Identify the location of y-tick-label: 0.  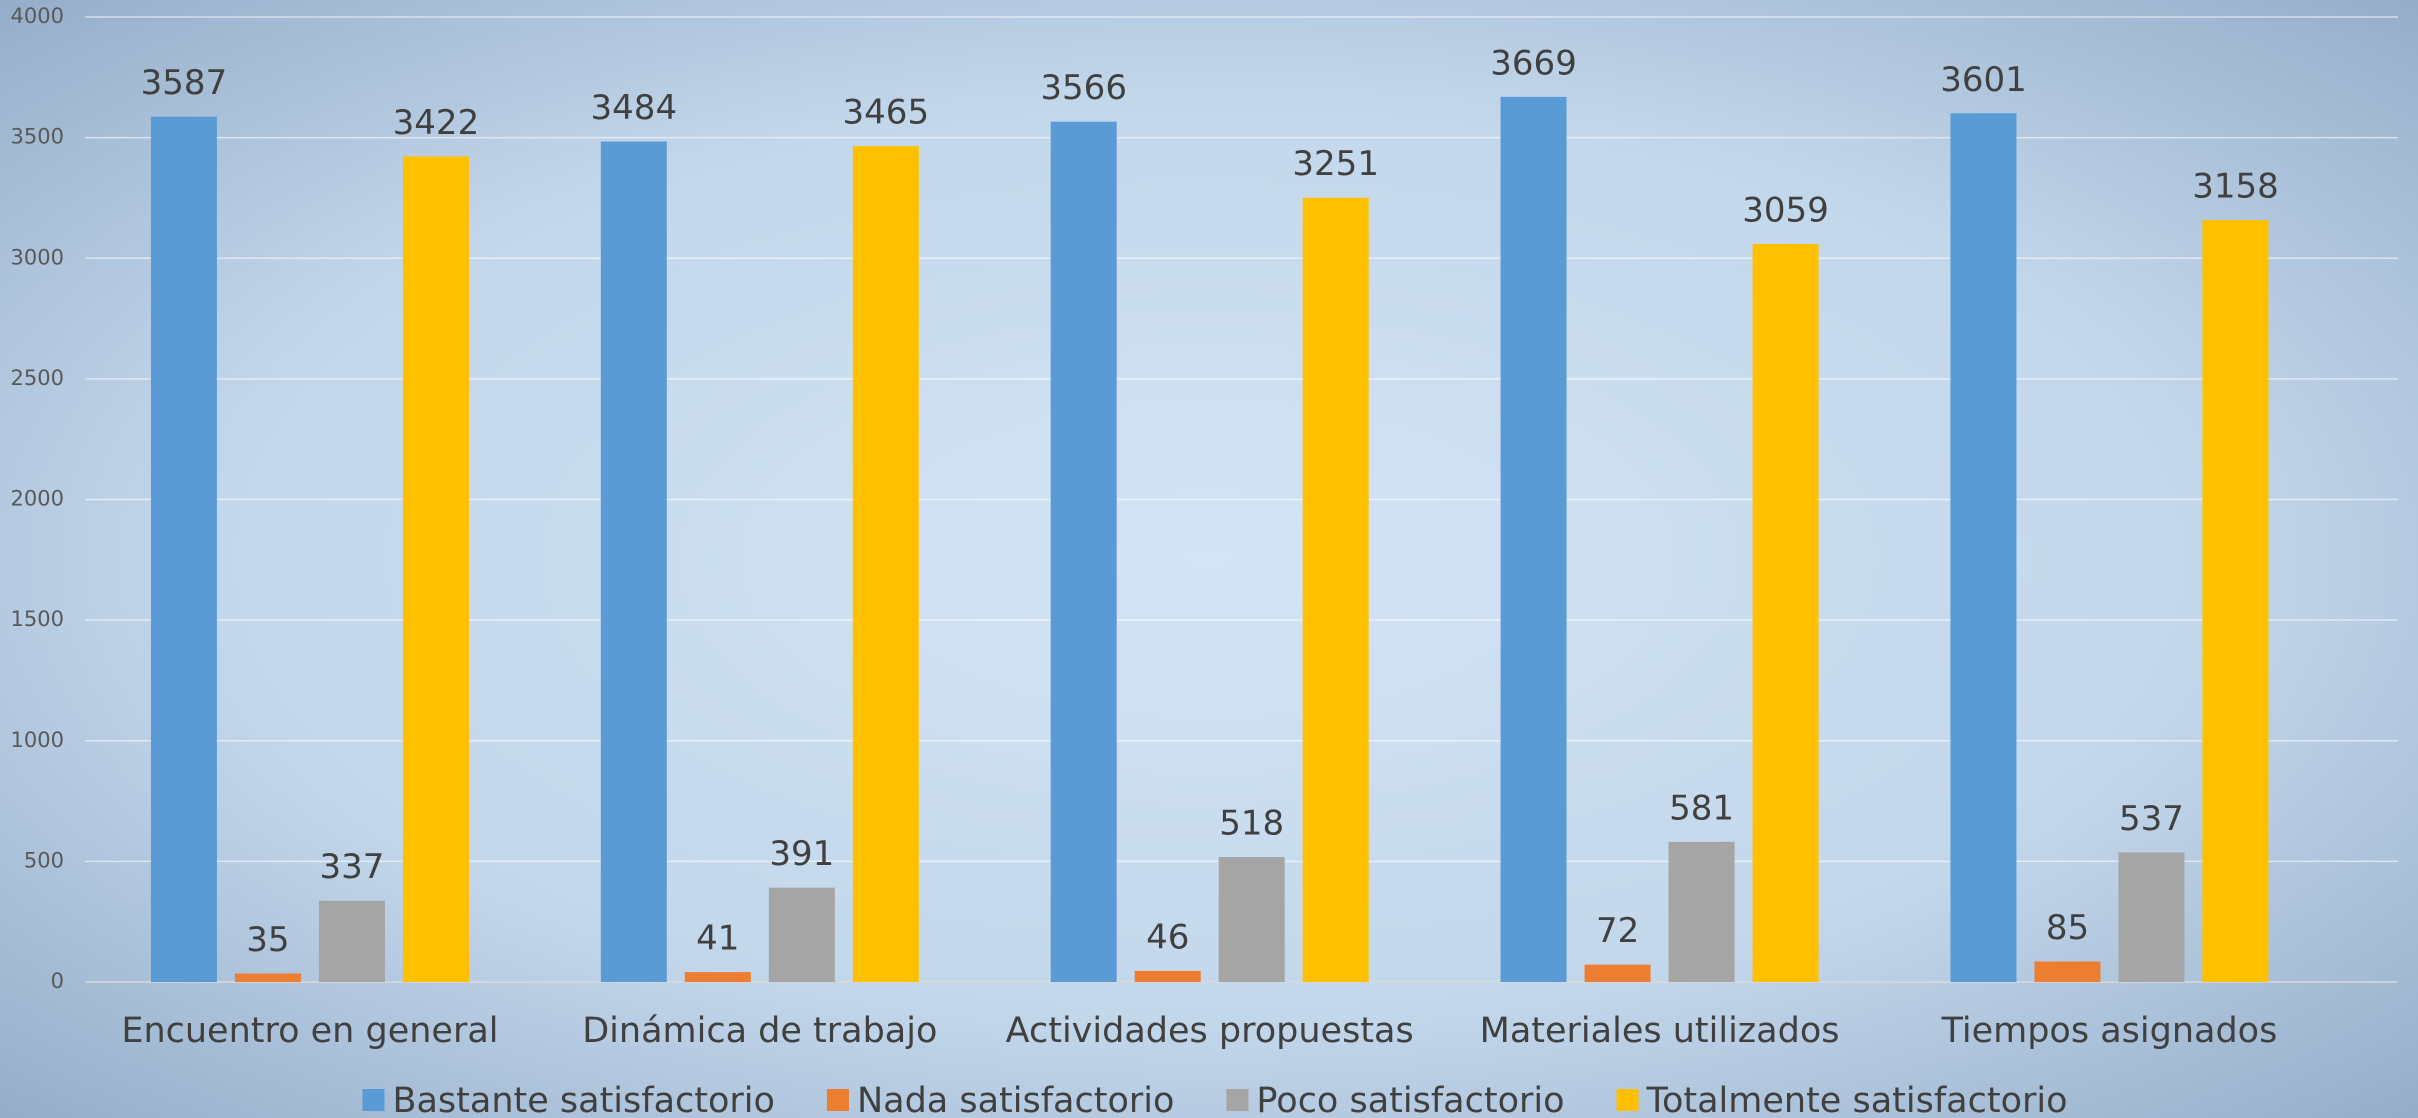
(57, 981).